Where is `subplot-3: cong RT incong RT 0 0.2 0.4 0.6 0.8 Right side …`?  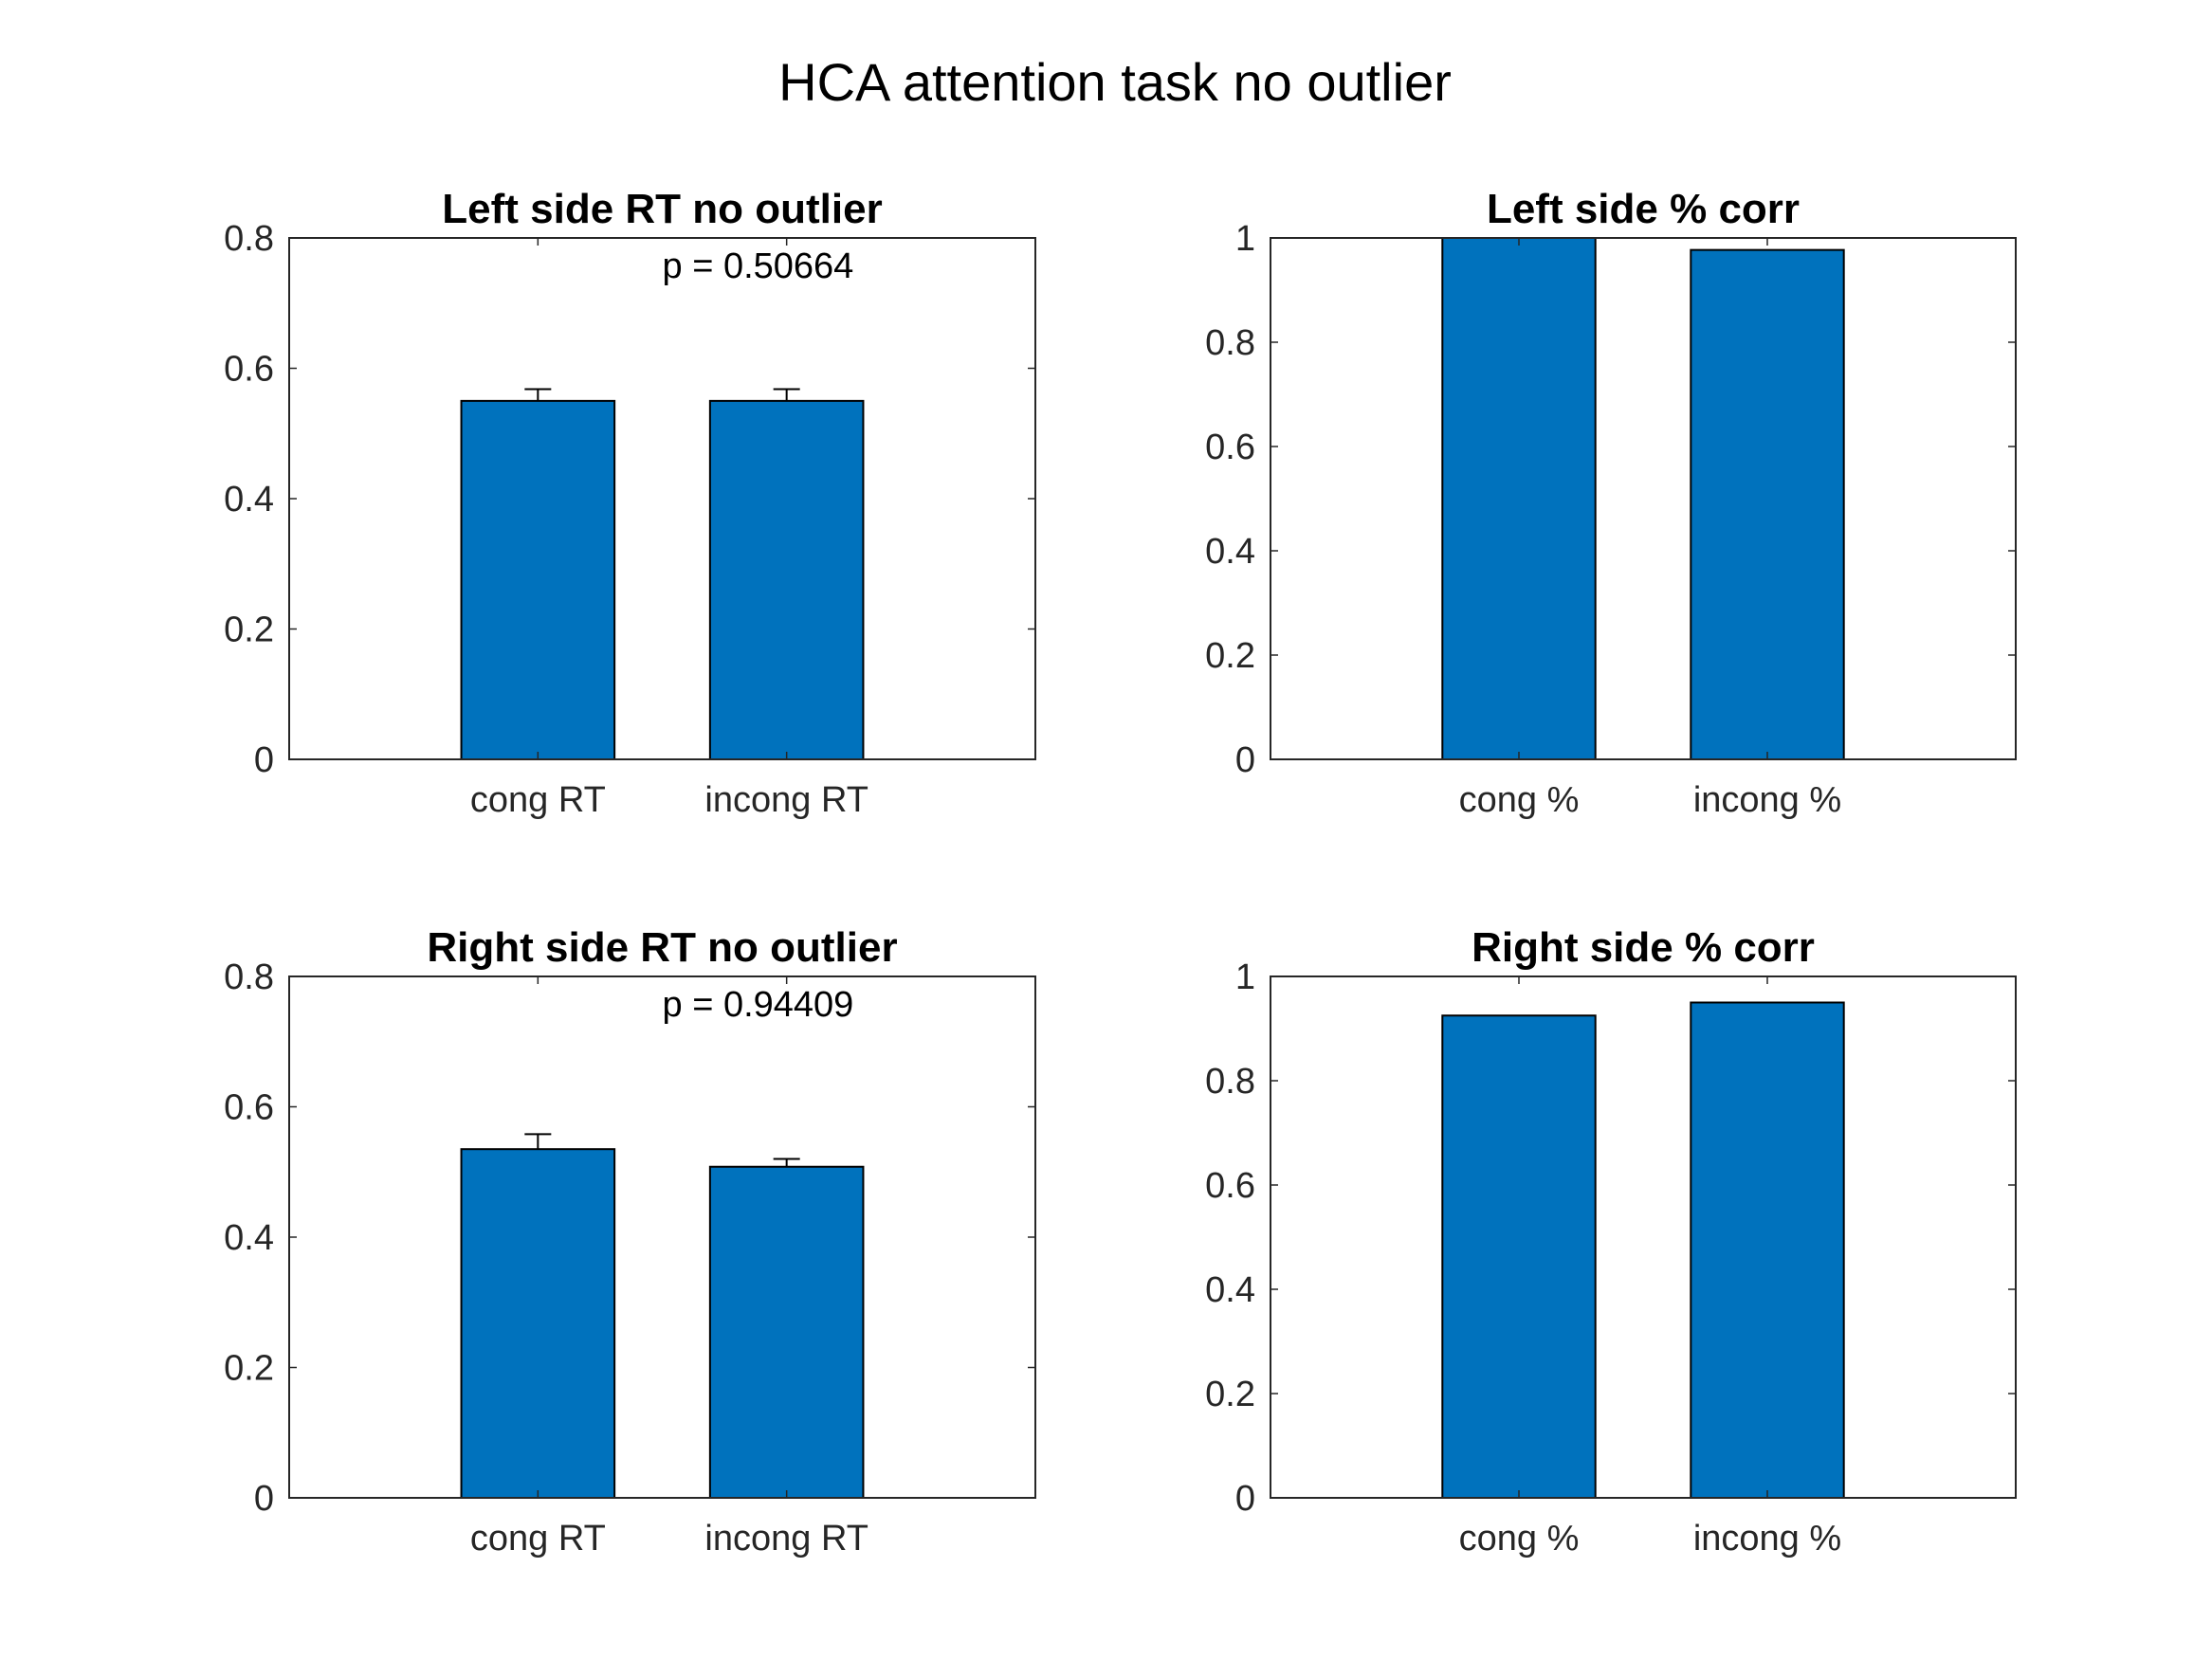 subplot-3: cong RT incong RT 0 0.2 0.4 0.6 0.8 Right side … is located at coordinates (630, 1241).